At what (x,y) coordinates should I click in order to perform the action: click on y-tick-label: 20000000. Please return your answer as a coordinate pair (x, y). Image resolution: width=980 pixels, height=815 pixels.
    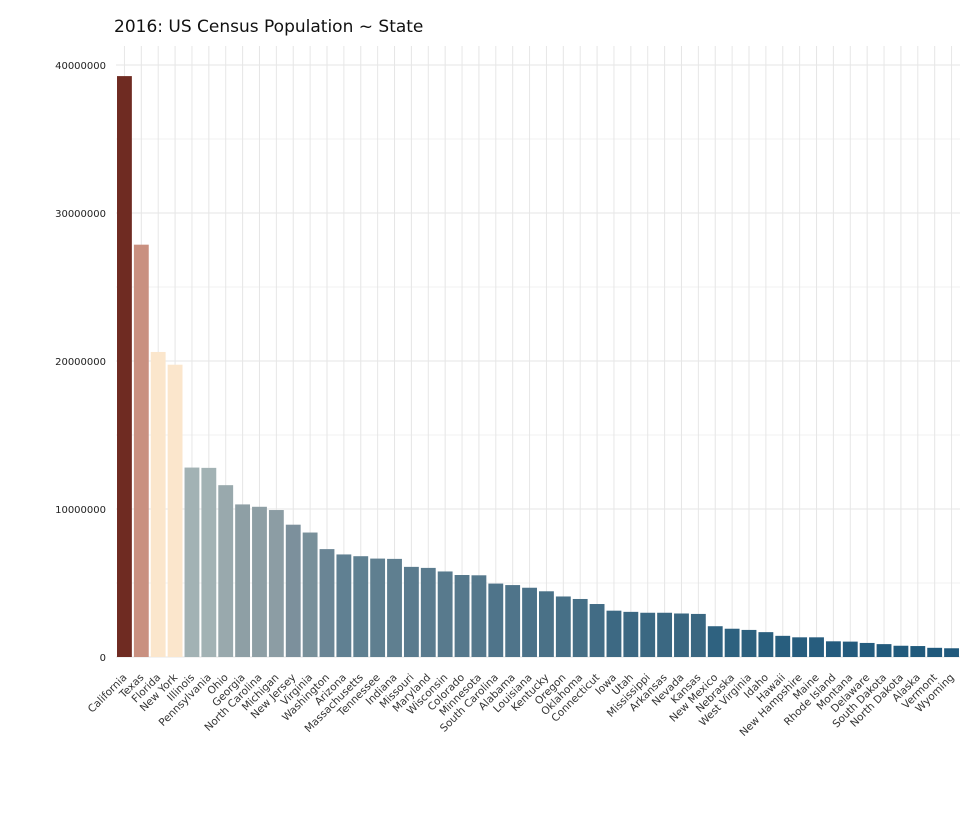
    Looking at the image, I should click on (80, 362).